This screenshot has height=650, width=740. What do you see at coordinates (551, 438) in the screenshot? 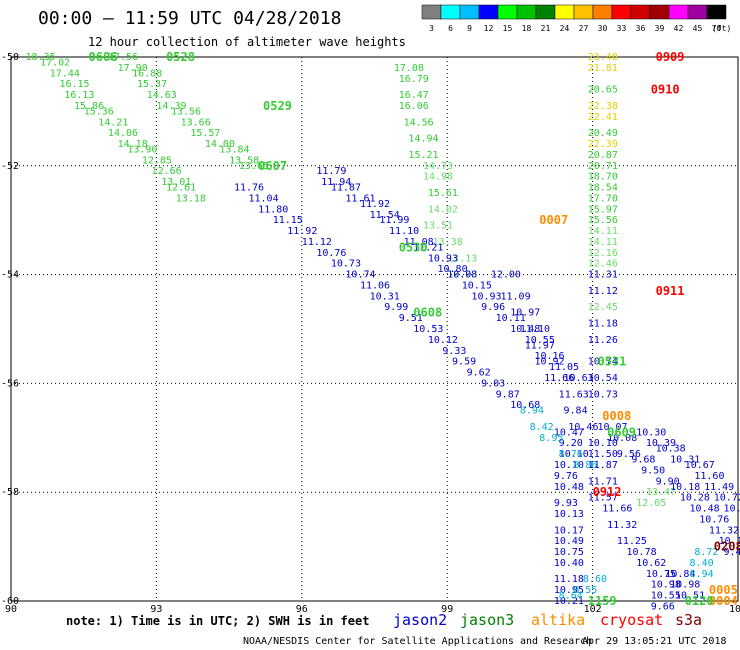
I see `swh-value-cryosat: 8.95` at bounding box center [551, 438].